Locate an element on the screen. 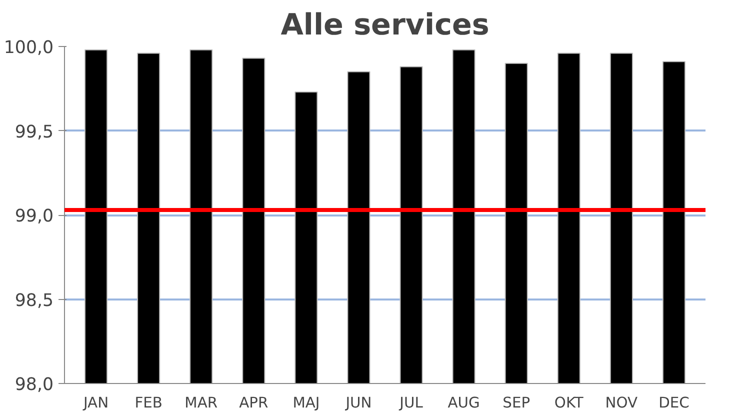 This screenshot has width=735, height=414. x-tick-label: NOV is located at coordinates (621, 403).